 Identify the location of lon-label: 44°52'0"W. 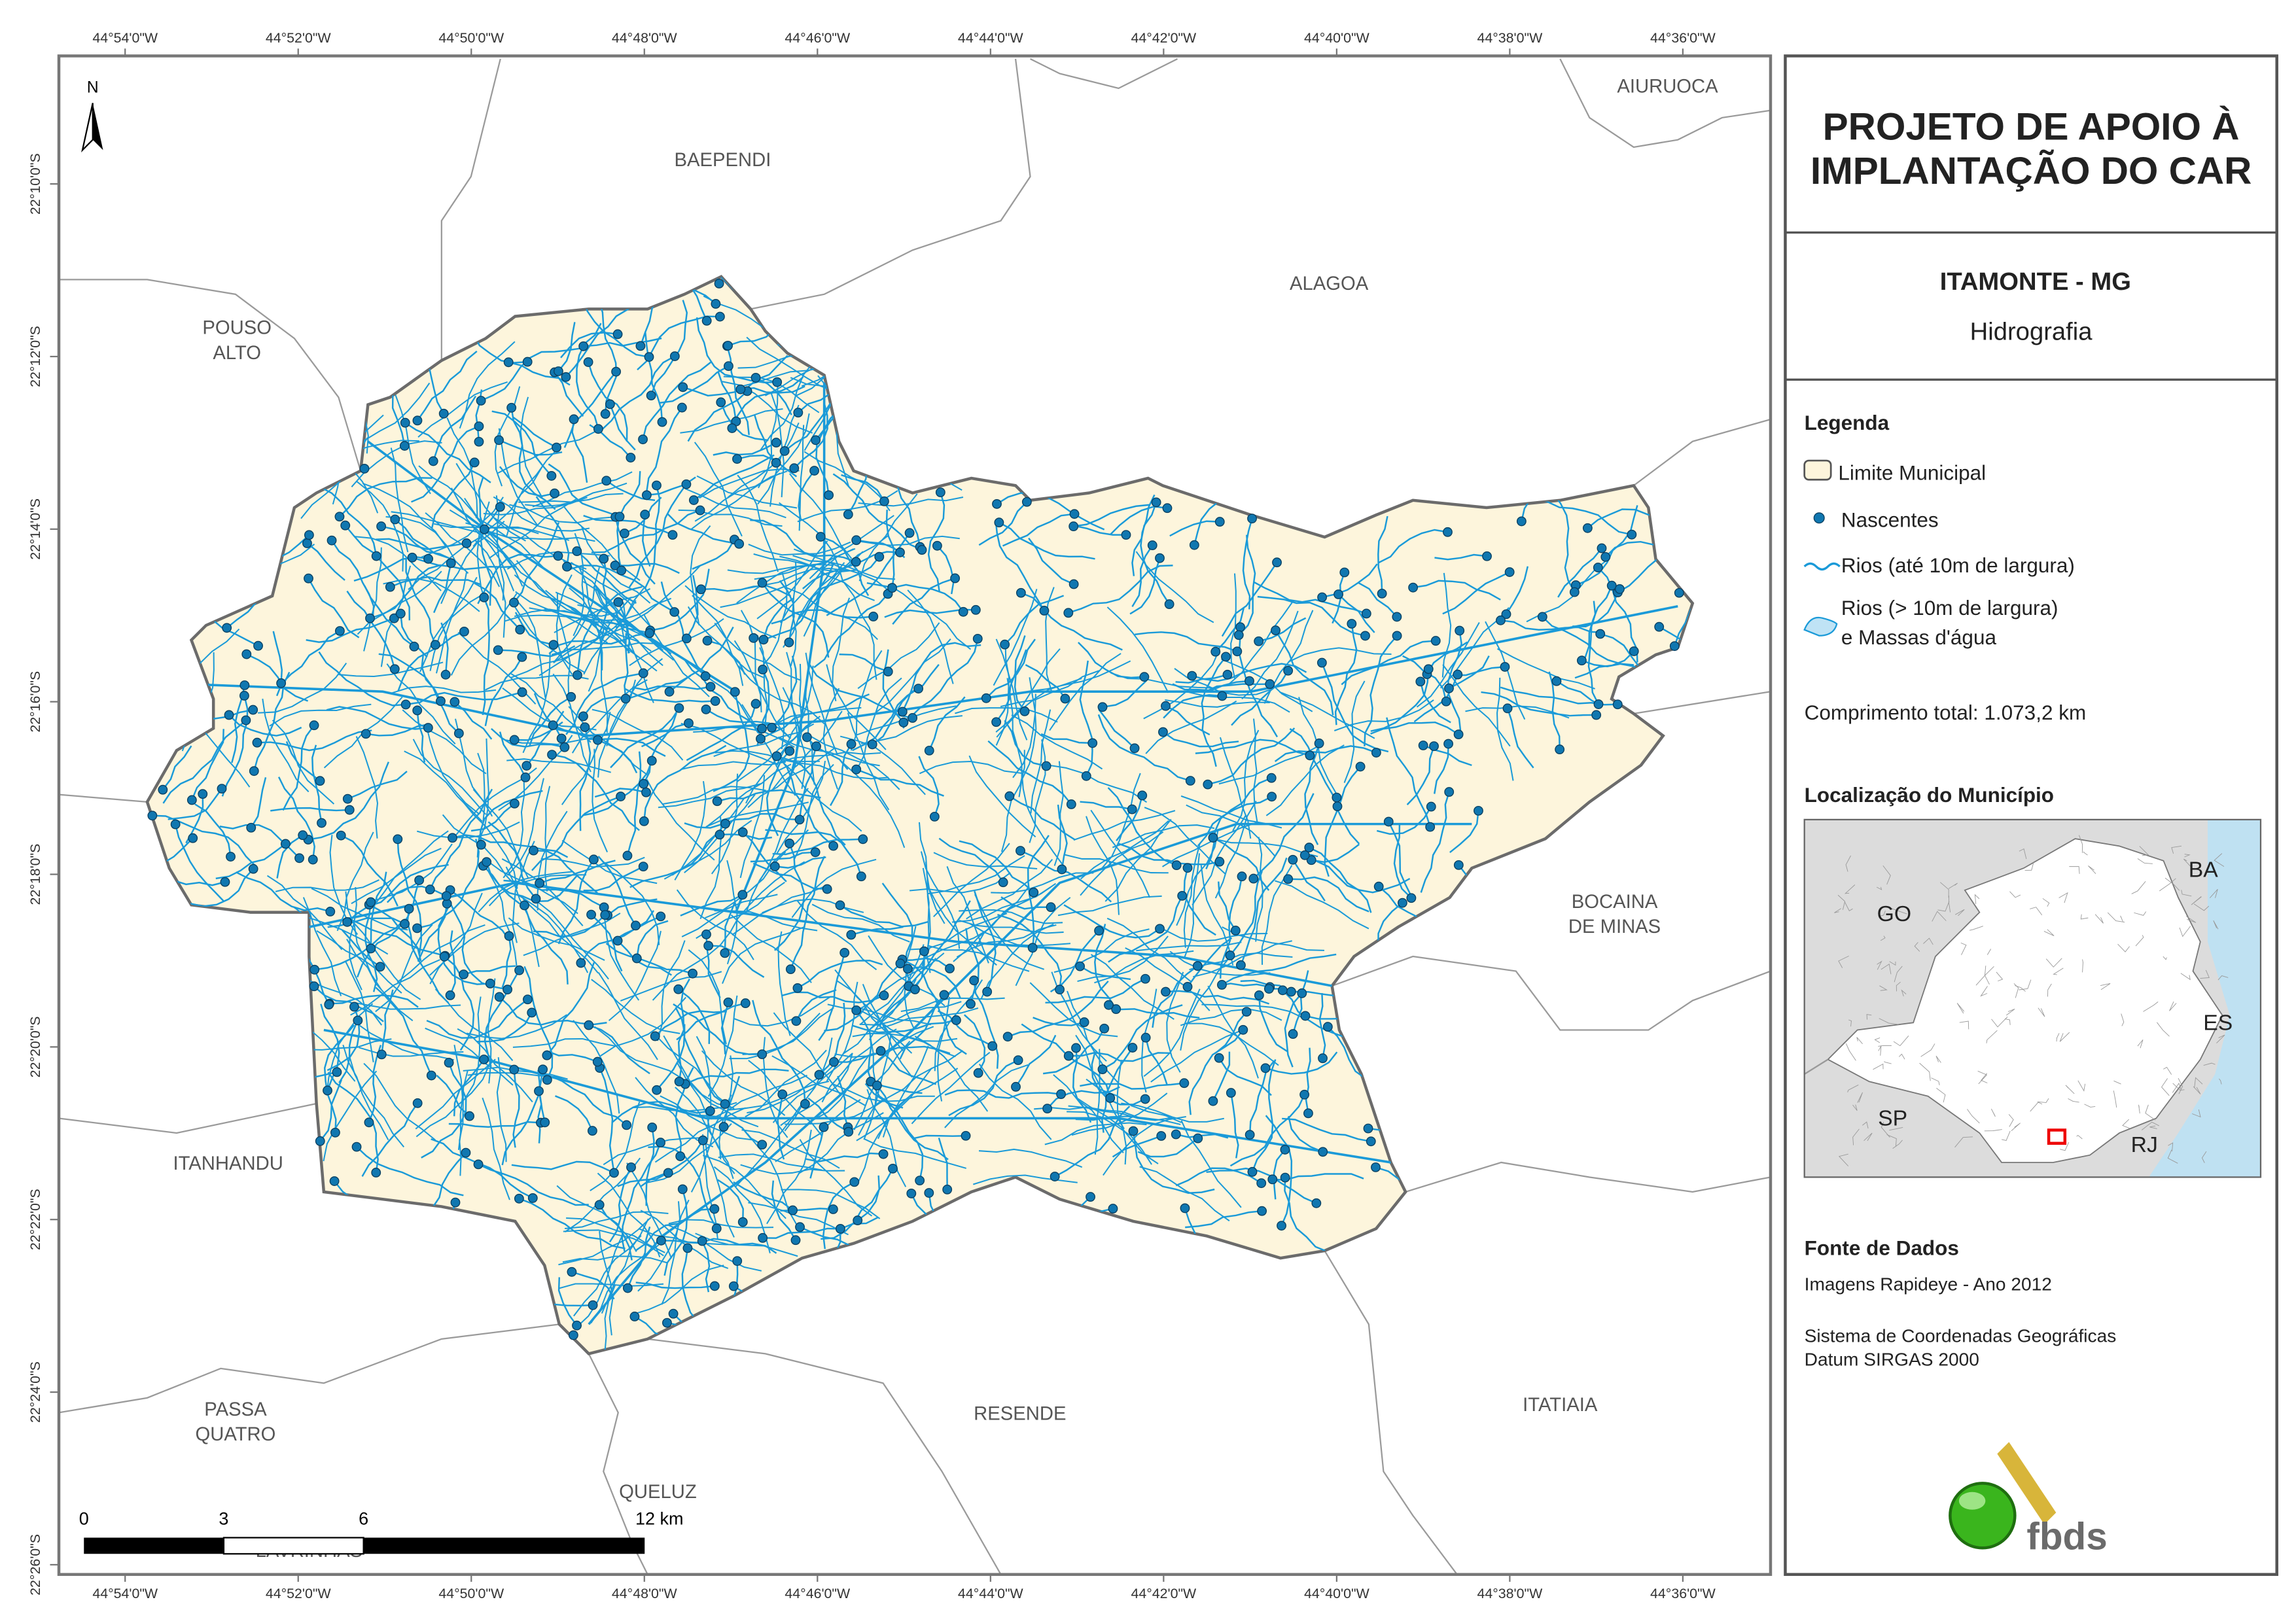
(299, 38).